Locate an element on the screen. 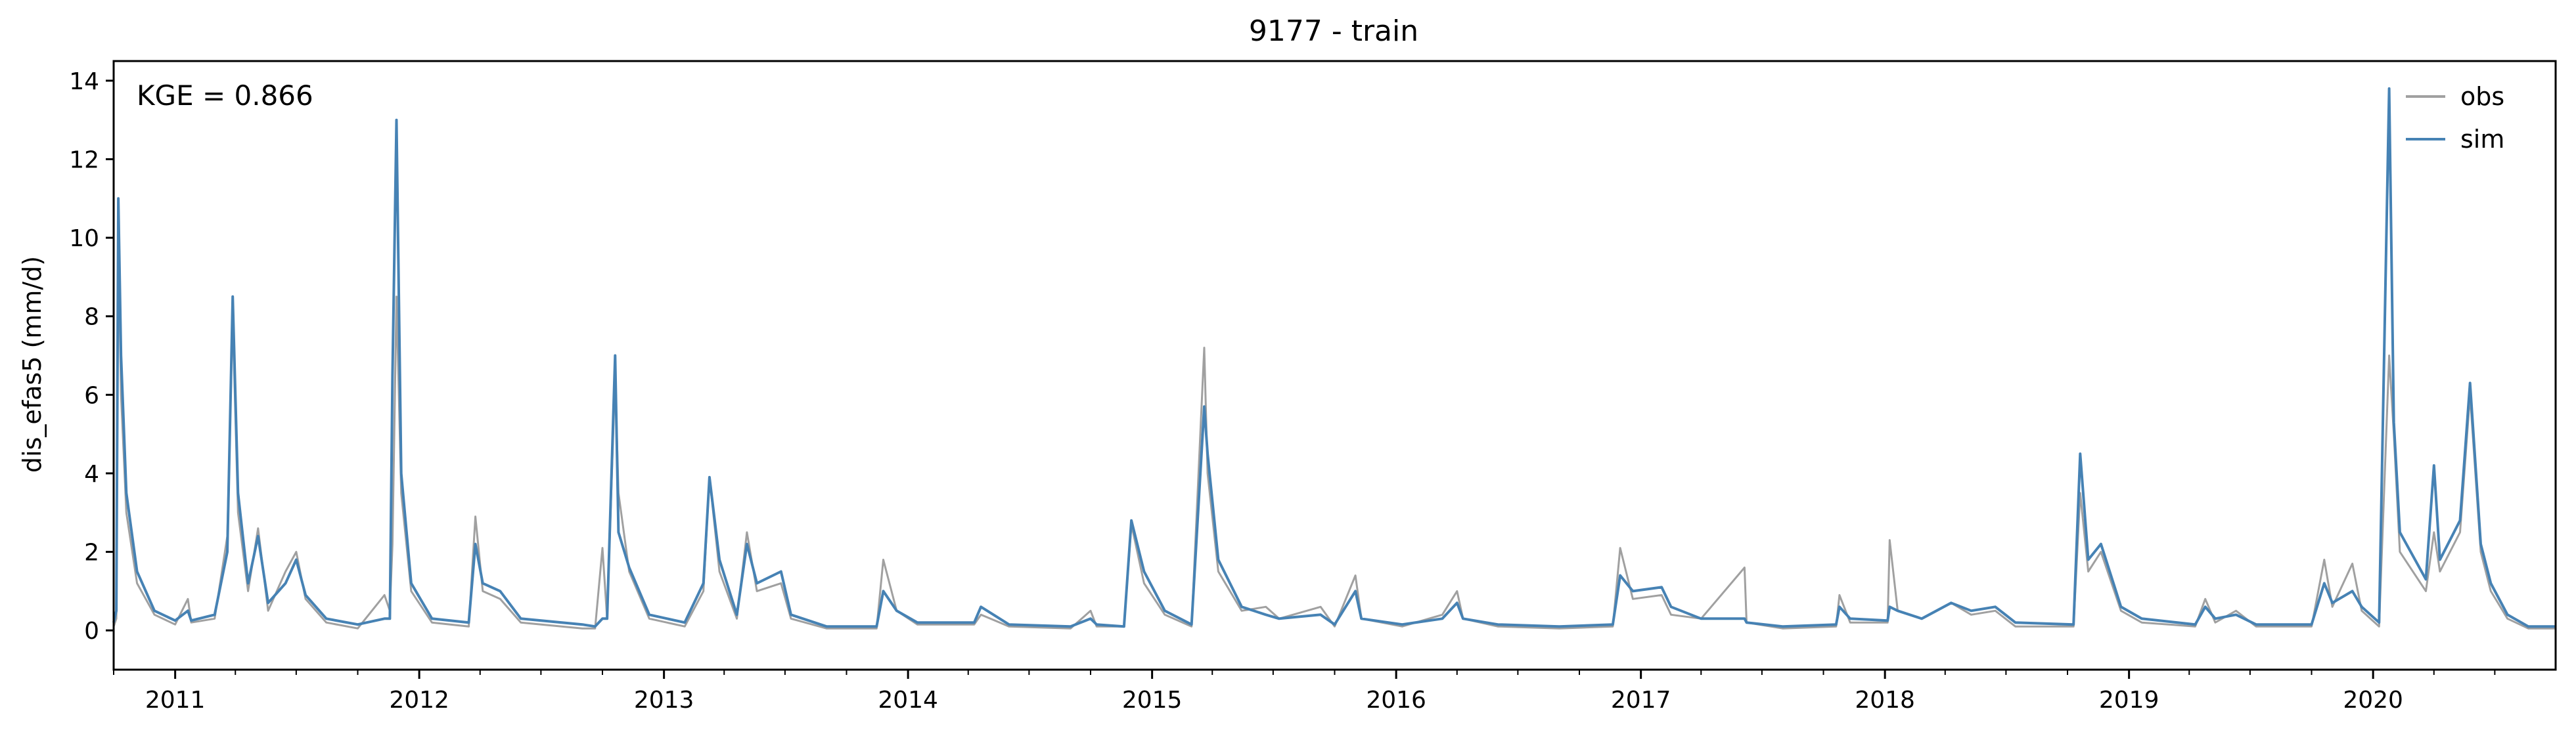 The width and height of the screenshot is (2576, 734). x-tick-label: 2012 is located at coordinates (419, 700).